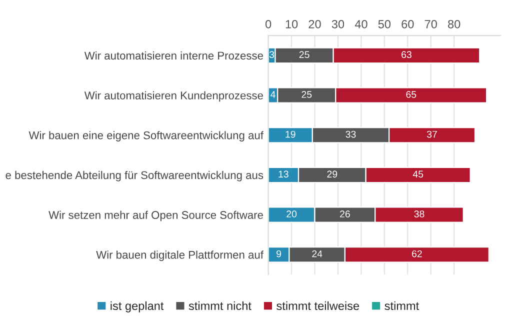  I want to click on data-label: 38, so click(419, 214).